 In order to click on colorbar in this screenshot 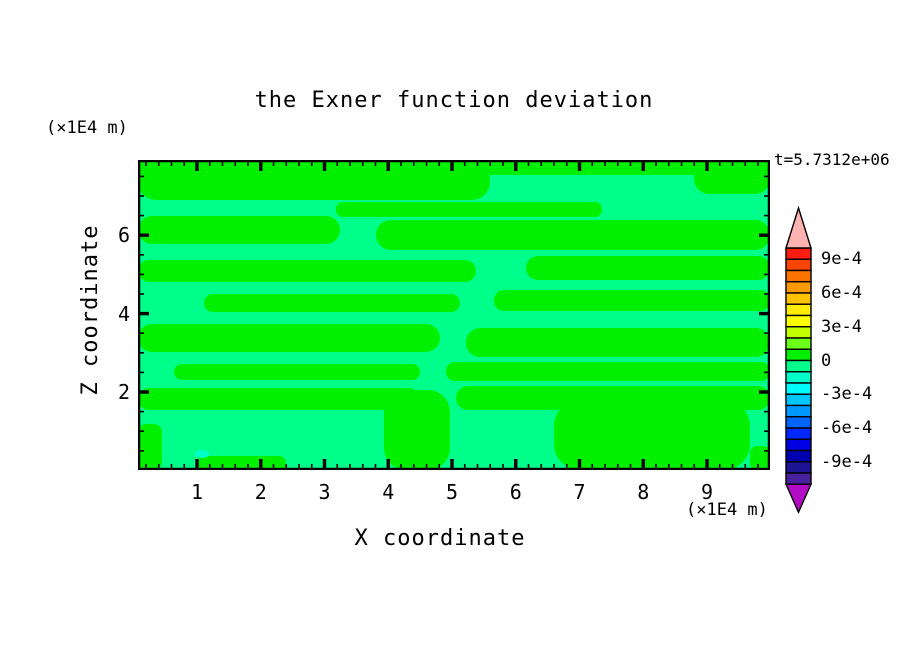, I will do `click(798, 359)`.